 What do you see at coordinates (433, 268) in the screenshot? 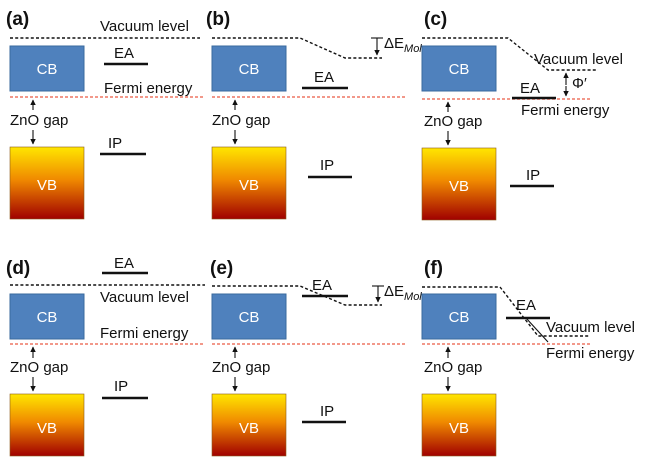
I see `panel-label: (f)` at bounding box center [433, 268].